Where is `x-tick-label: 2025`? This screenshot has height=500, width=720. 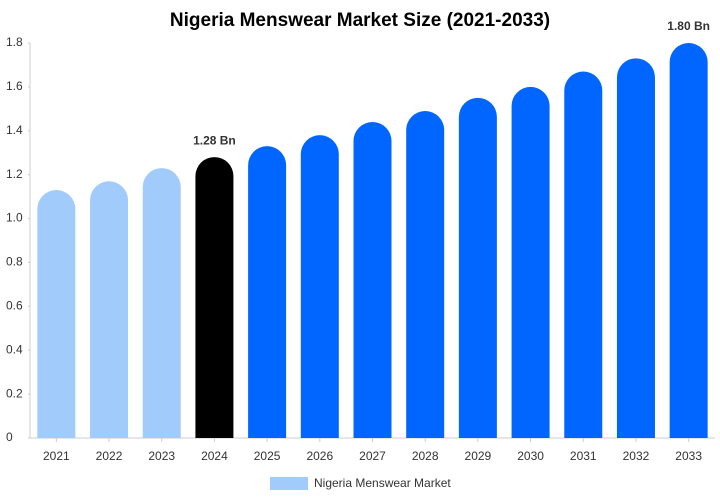
x-tick-label: 2025 is located at coordinates (267, 456).